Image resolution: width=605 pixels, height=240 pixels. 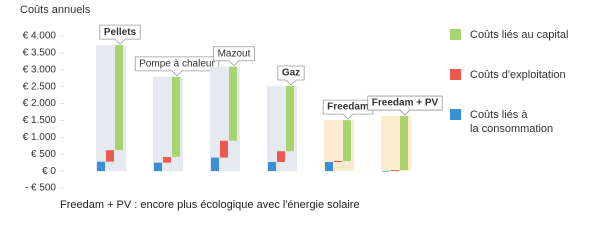 I want to click on legend-entry: Coûts liés au capital, so click(x=509, y=35).